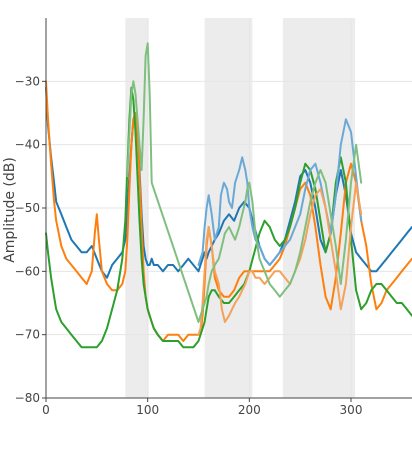 The height and width of the screenshot is (450, 412). What do you see at coordinates (27, 271) in the screenshot?
I see `y-tick-label: −60` at bounding box center [27, 271].